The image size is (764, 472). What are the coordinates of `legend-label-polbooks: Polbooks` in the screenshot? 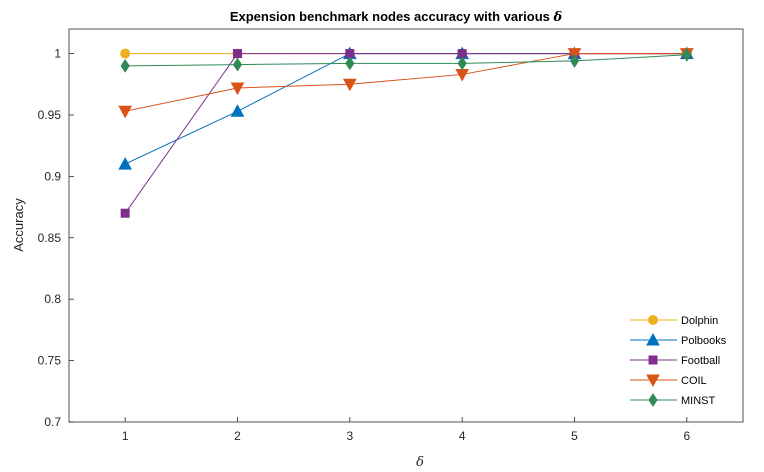 It's located at (704, 341).